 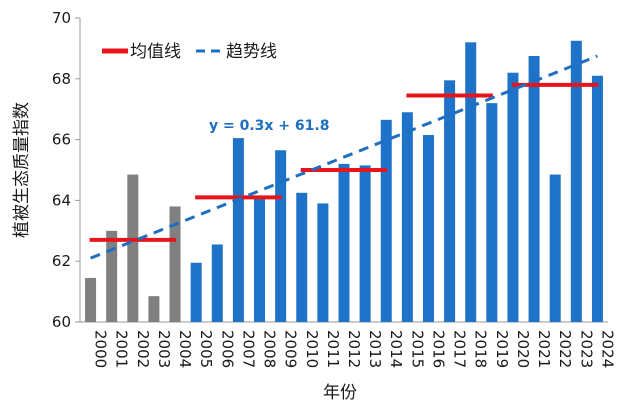 What do you see at coordinates (61, 18) in the screenshot?
I see `y-tick-label: 70` at bounding box center [61, 18].